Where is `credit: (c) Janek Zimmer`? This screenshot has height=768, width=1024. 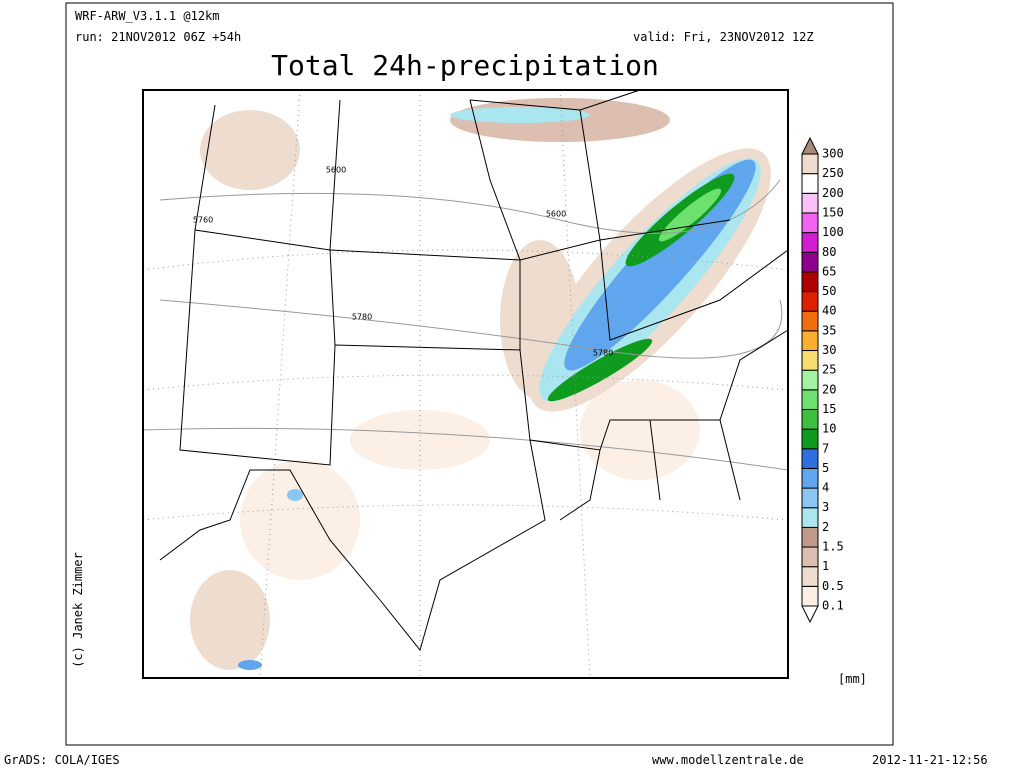 credit: (c) Janek Zimmer is located at coordinates (78, 610).